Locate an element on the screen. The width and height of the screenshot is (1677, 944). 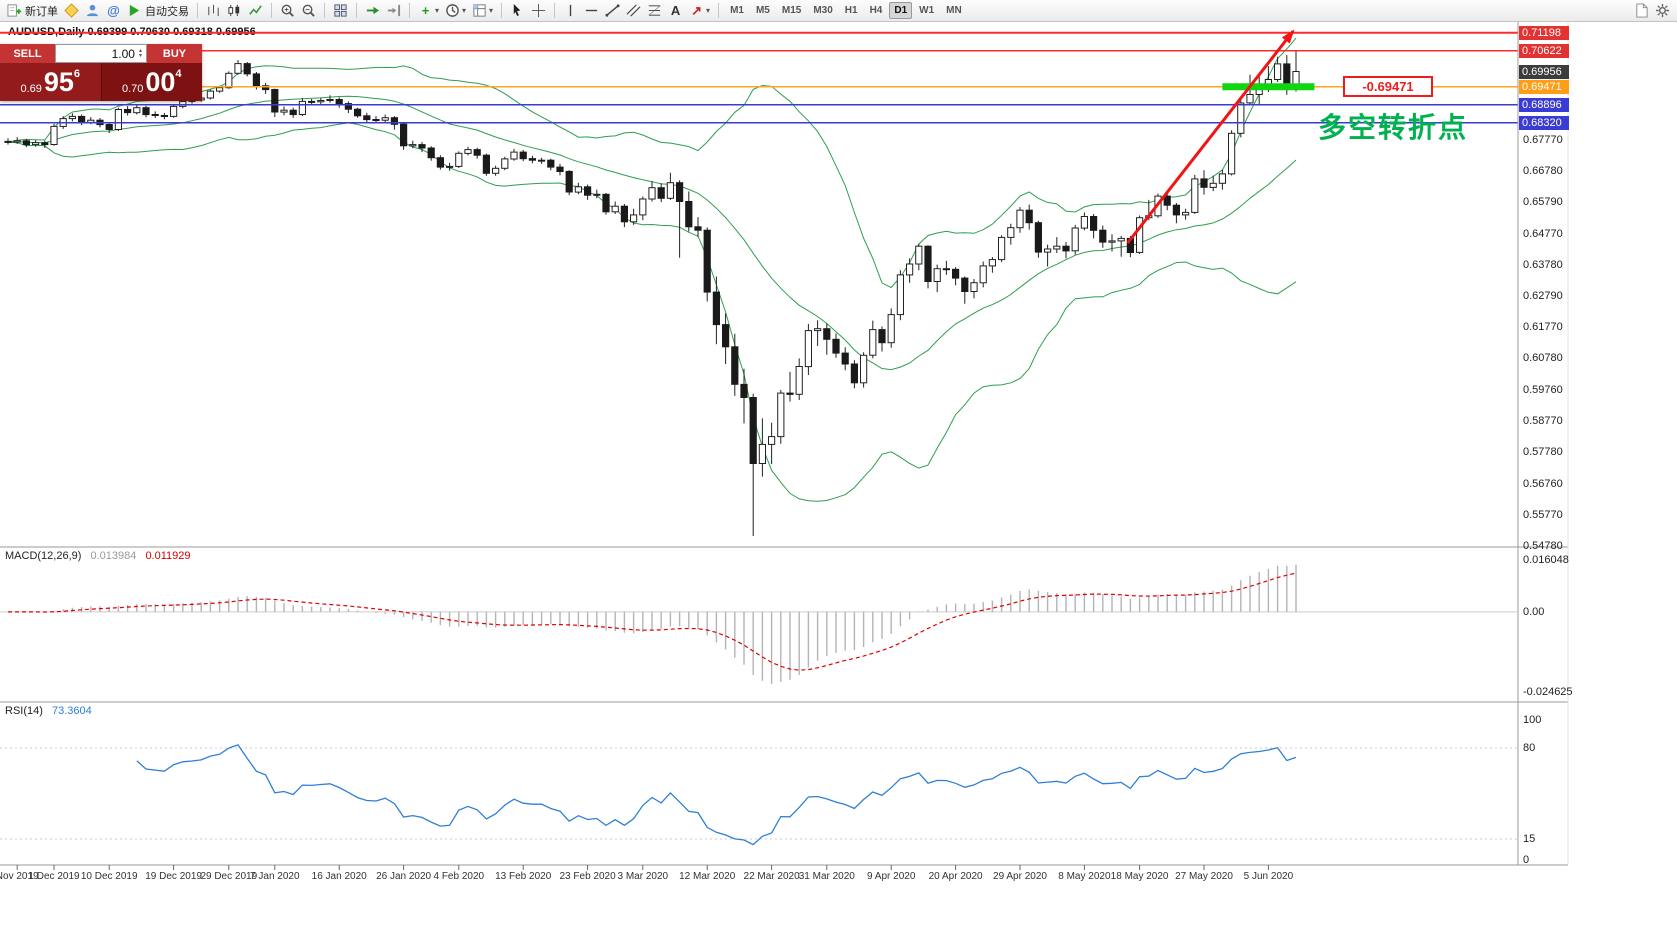
vertical-line-button is located at coordinates (570, 10).